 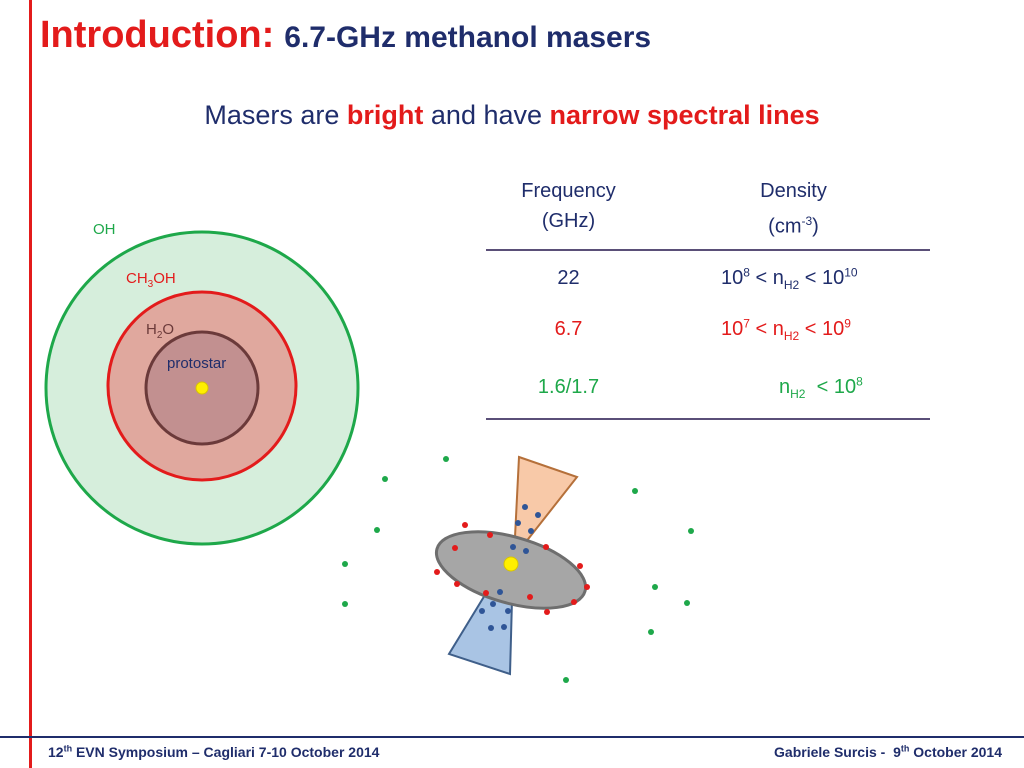 What do you see at coordinates (821, 387) in the screenshot?
I see `row-1.6-density: nH2 < 108` at bounding box center [821, 387].